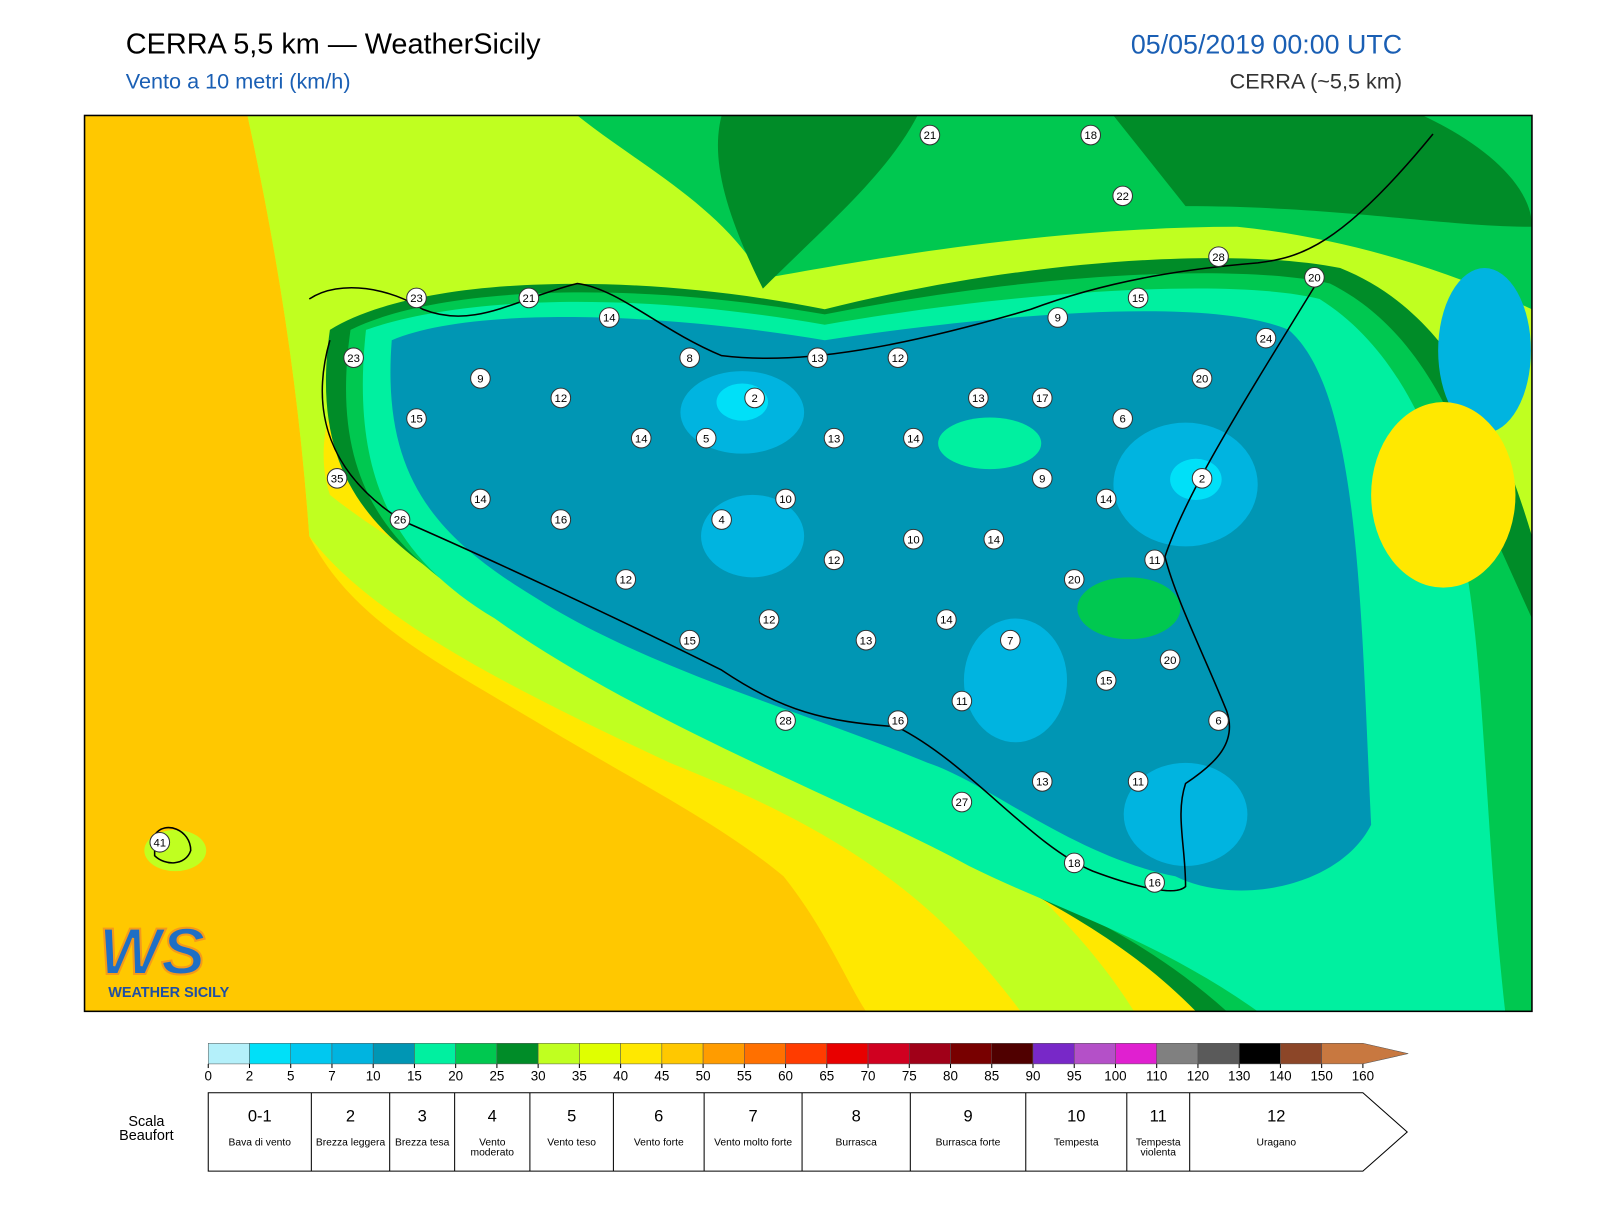  I want to click on station-value: 24, so click(1266, 339).